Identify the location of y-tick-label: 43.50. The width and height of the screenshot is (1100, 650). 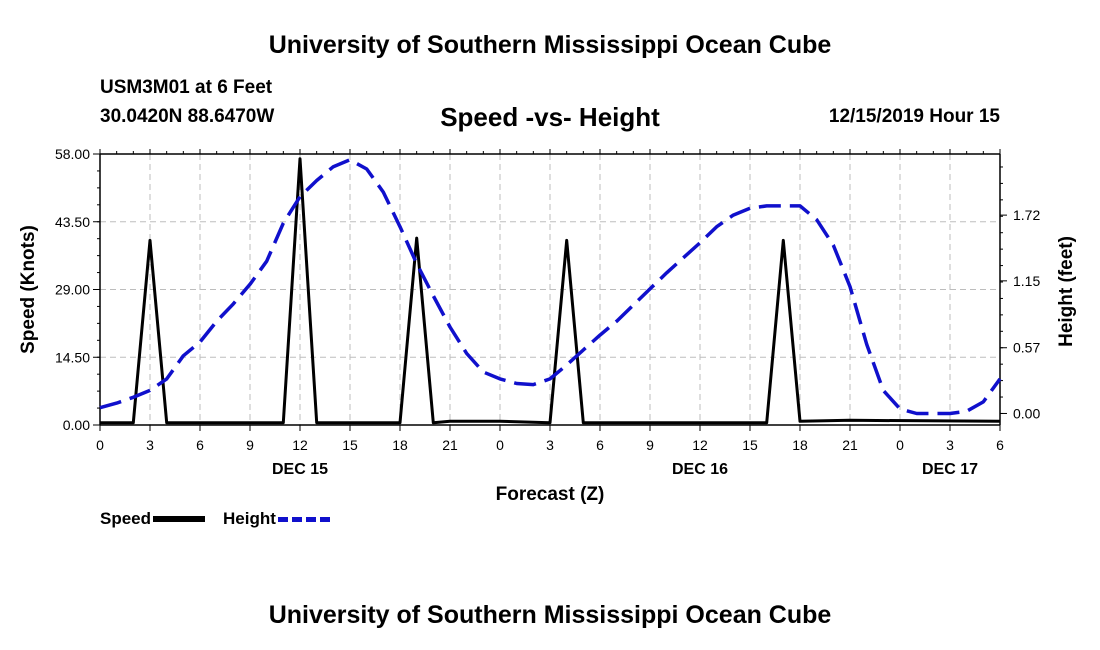
(72, 222).